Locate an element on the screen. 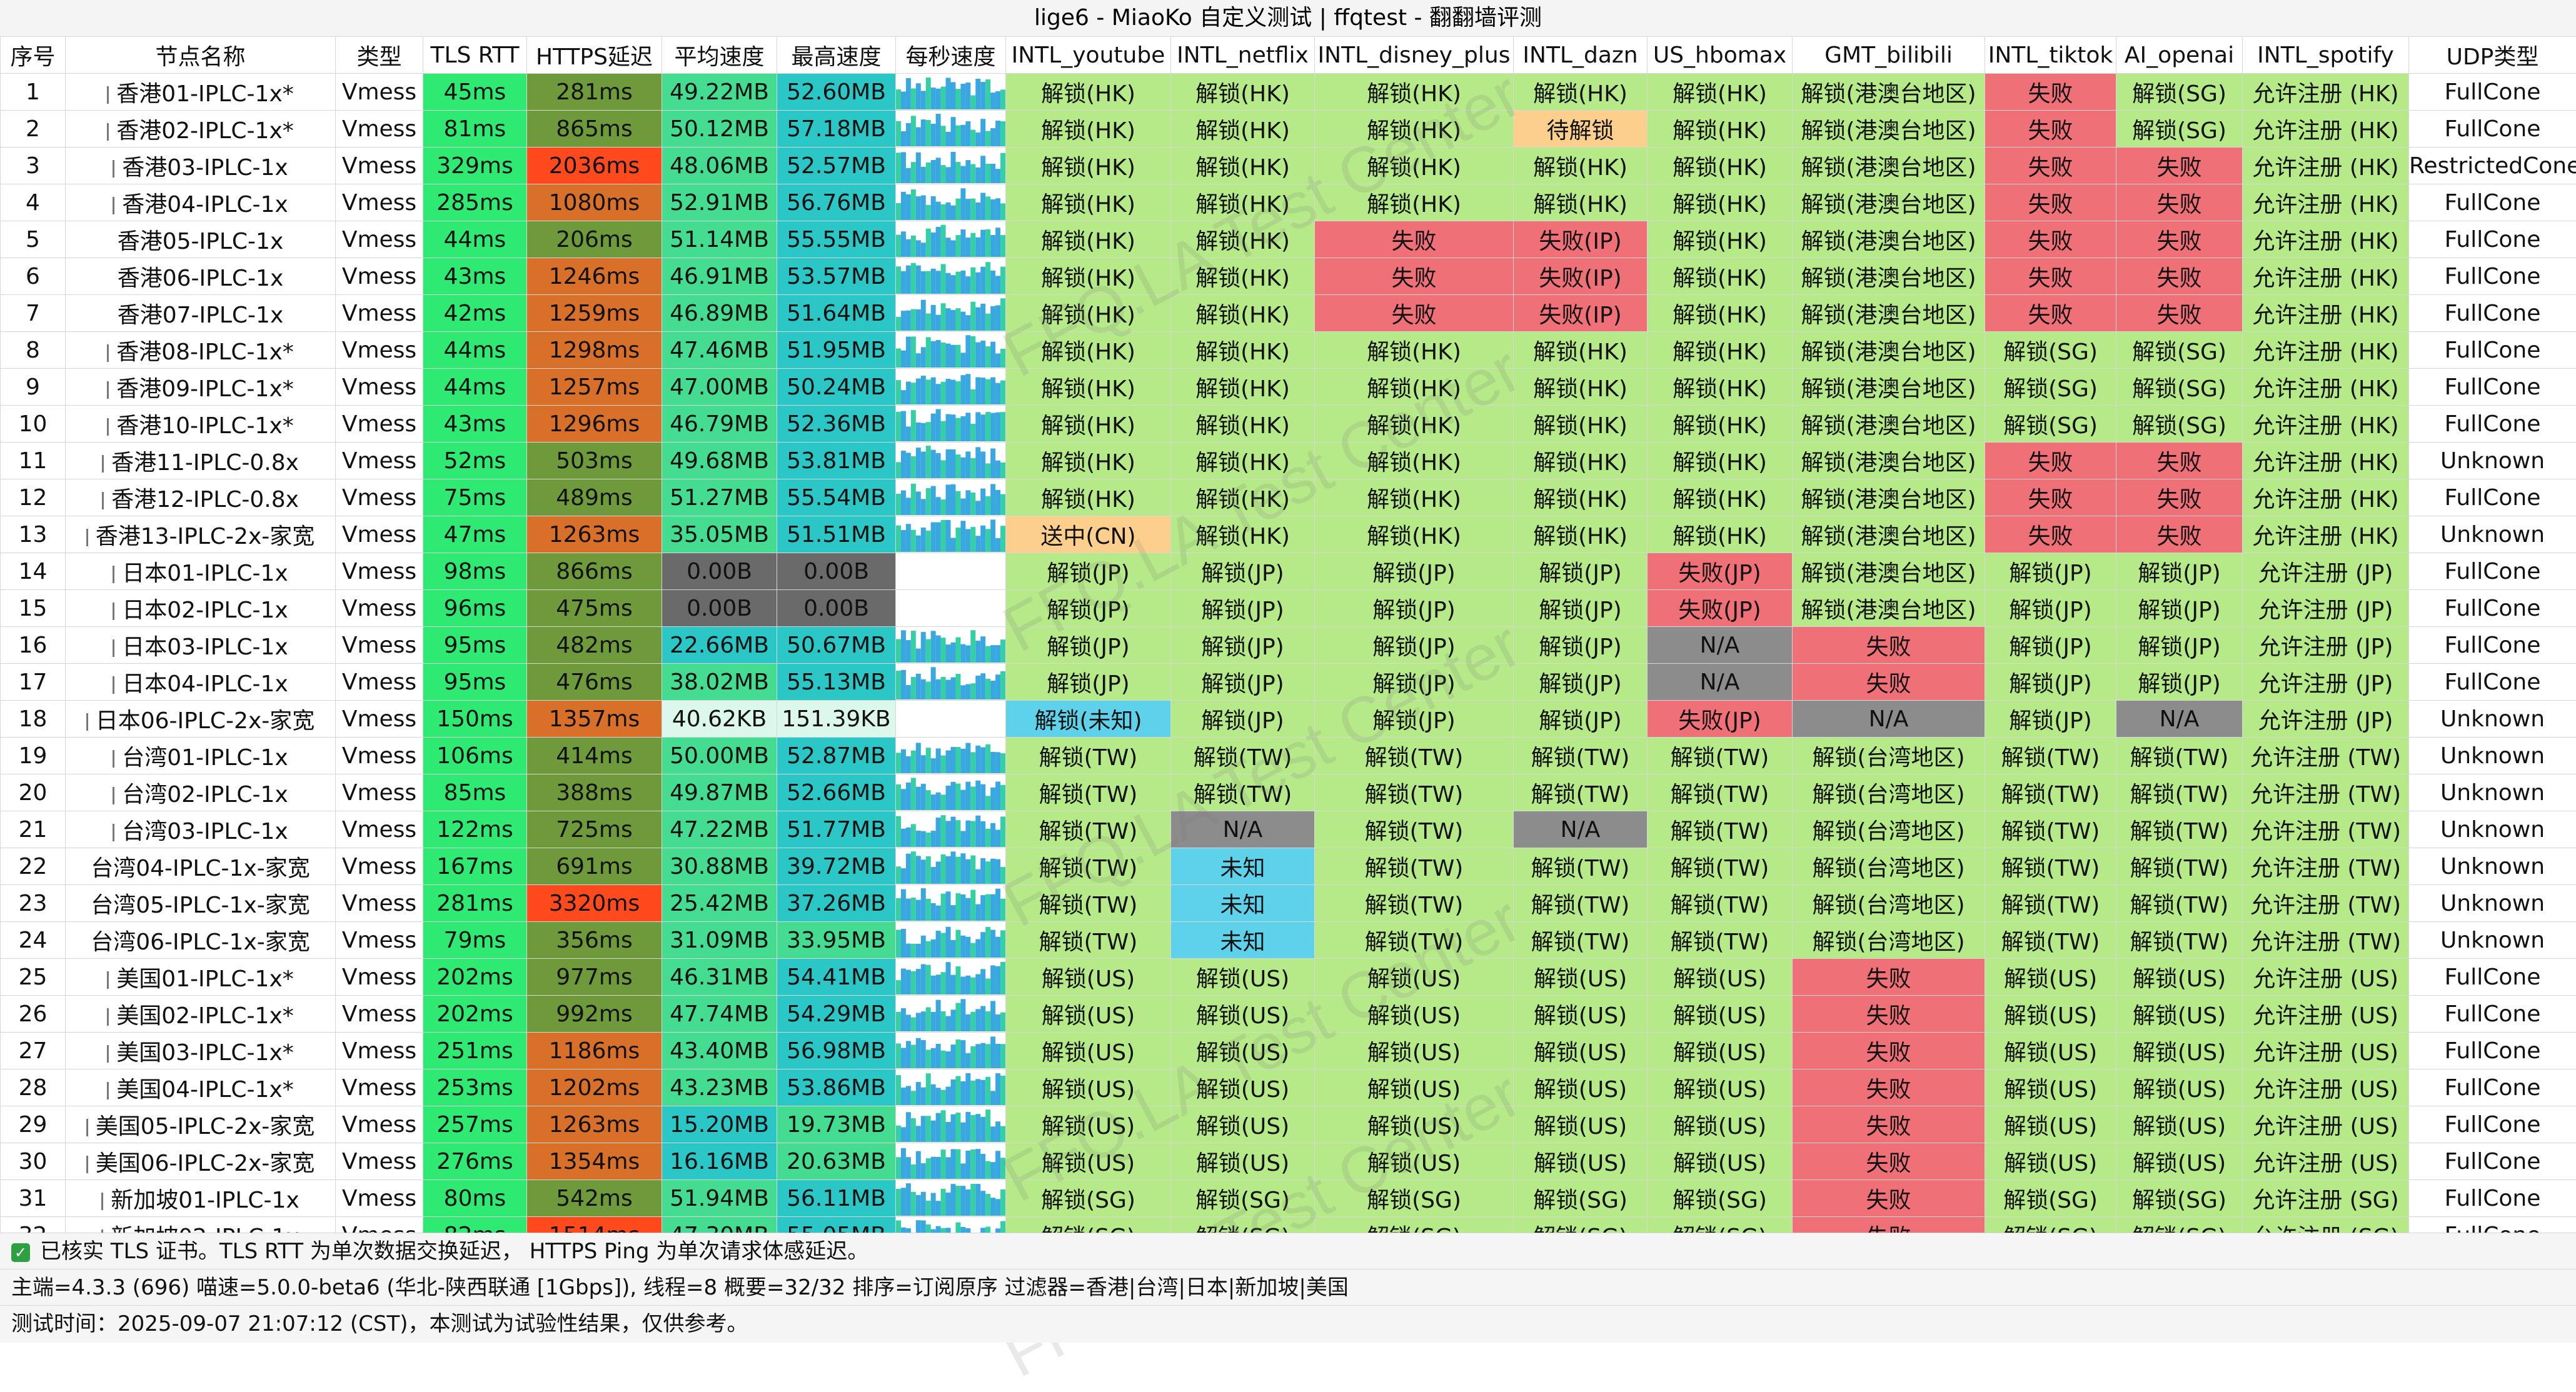  cell-openai: 解锁(SG) is located at coordinates (2179, 350).